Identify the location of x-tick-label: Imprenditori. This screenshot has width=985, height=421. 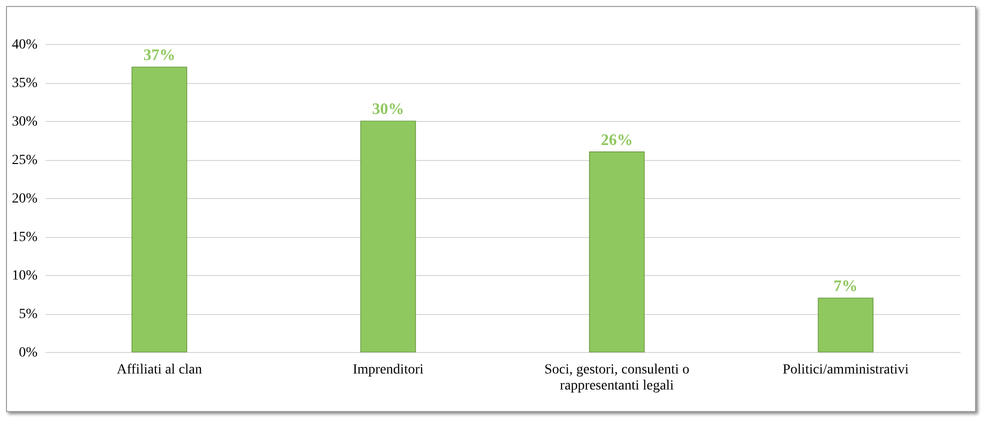
(388, 370).